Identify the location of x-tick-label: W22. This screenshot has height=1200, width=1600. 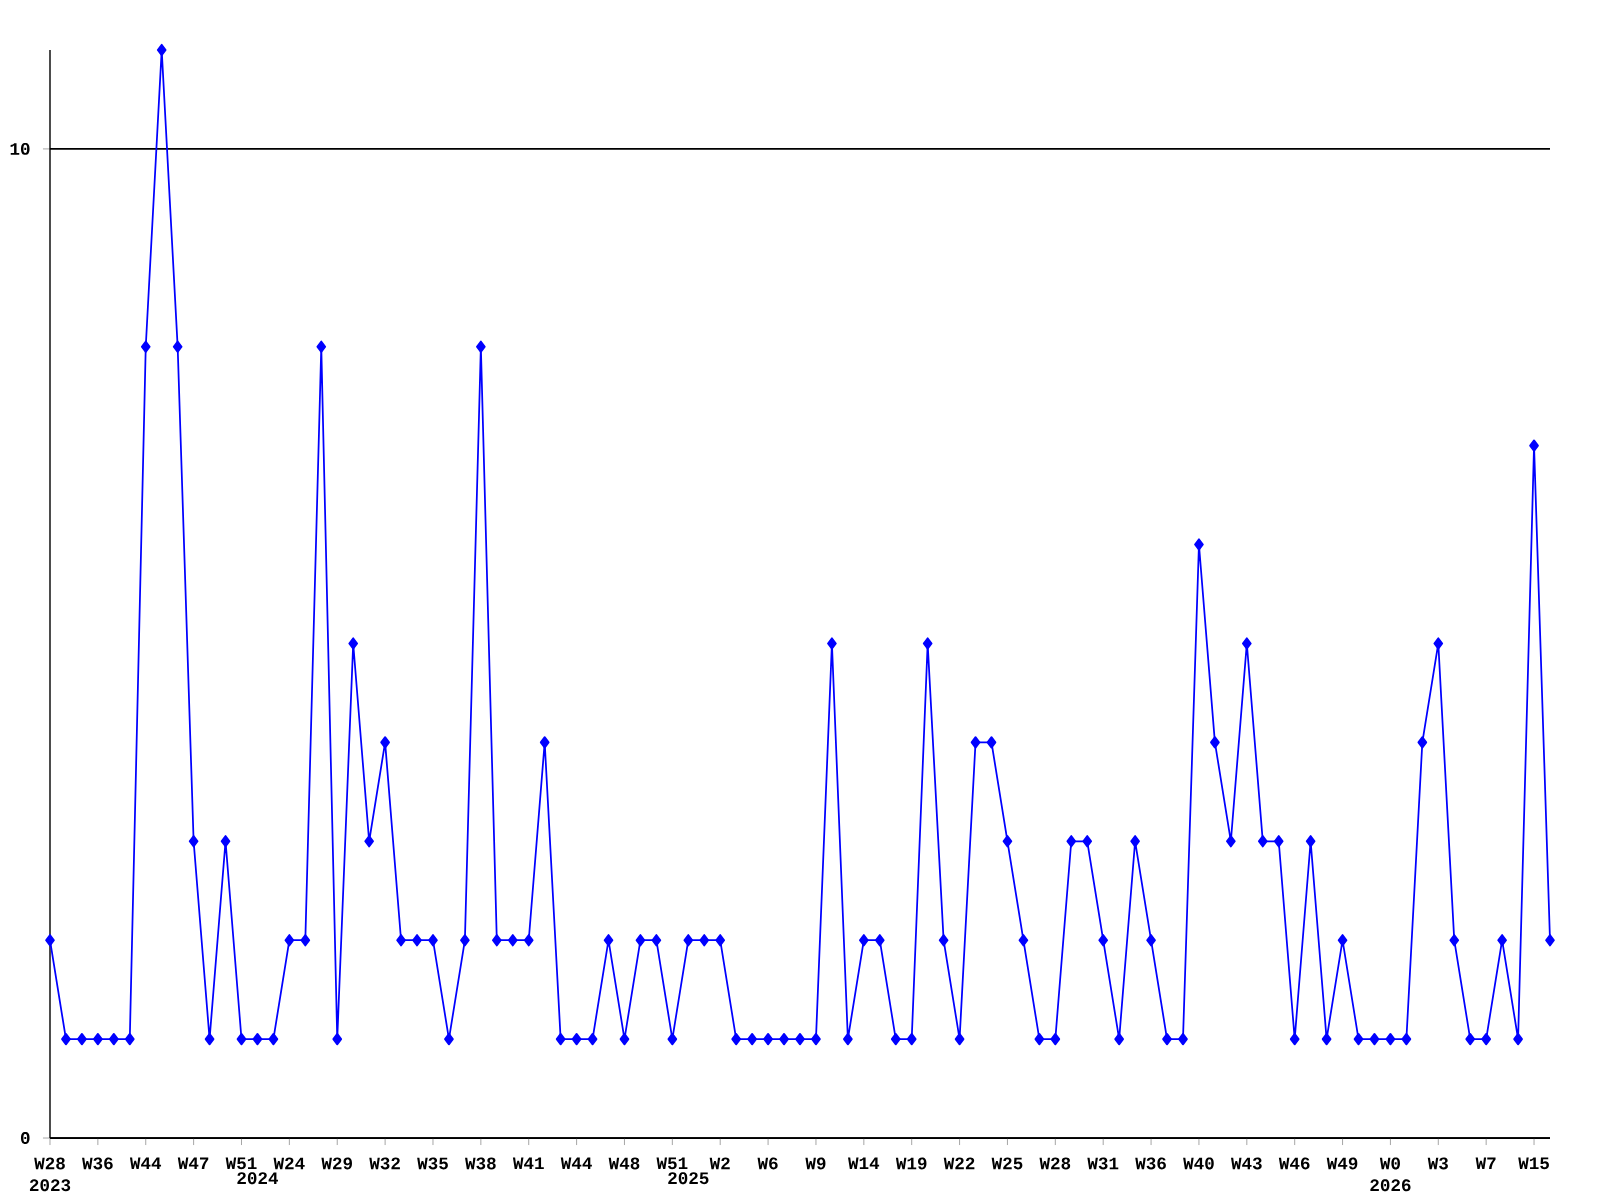
(959, 1163).